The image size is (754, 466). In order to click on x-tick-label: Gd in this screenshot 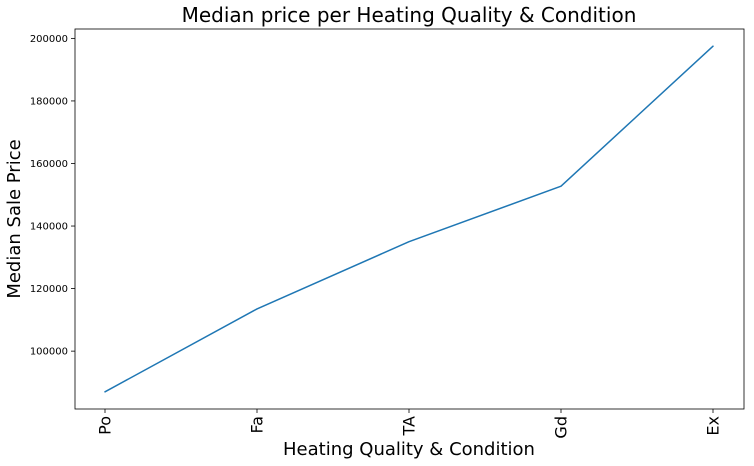, I will do `click(561, 427)`.